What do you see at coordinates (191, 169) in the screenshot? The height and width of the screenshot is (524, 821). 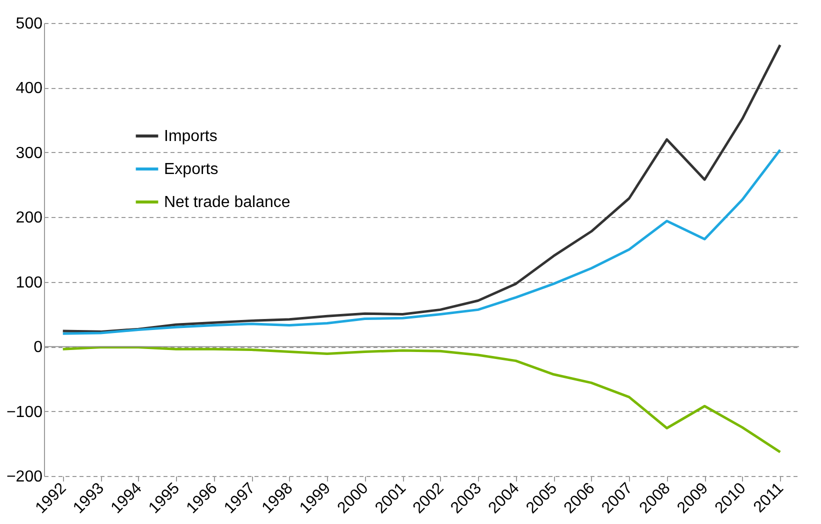 I see `legend-label: Exports` at bounding box center [191, 169].